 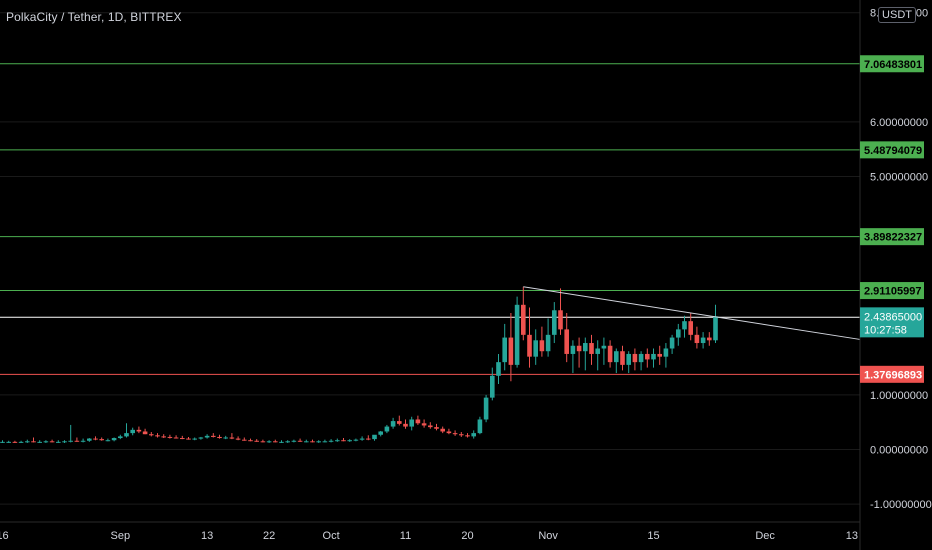 What do you see at coordinates (94, 17) in the screenshot?
I see `symbol-title: PolkaCity / Tether, 1D, BITTREX` at bounding box center [94, 17].